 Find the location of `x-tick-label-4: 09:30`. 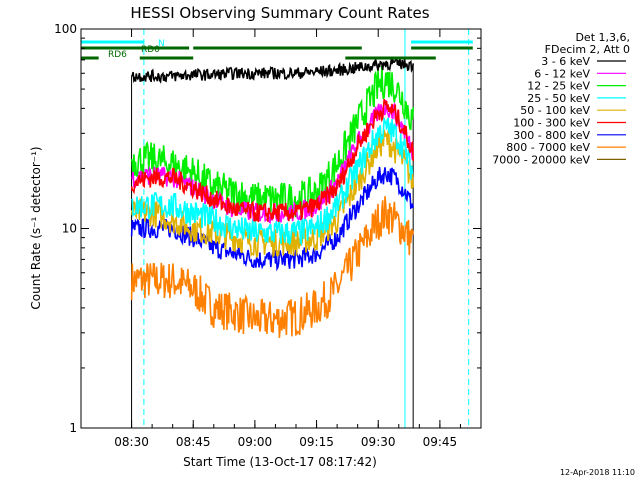

x-tick-label-4: 09:30 is located at coordinates (378, 442).